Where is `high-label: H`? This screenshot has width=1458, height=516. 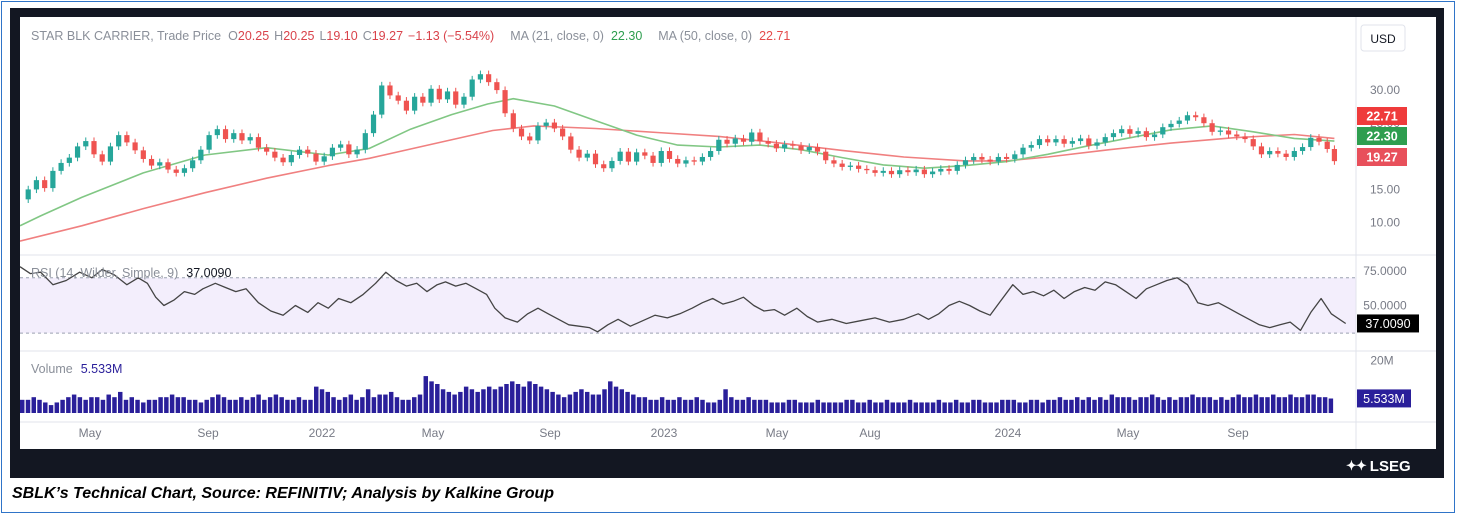 high-label: H is located at coordinates (278, 36).